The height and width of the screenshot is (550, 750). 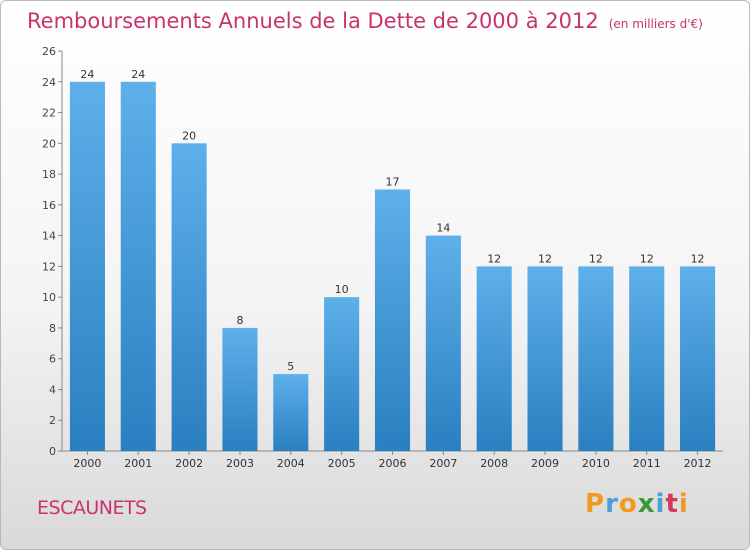 What do you see at coordinates (290, 366) in the screenshot?
I see `bar-value-label: 5` at bounding box center [290, 366].